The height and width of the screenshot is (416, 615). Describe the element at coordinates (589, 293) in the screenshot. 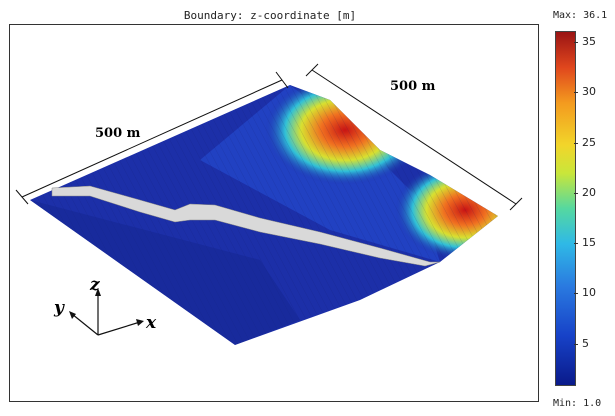

I see `colorbar-tick-label: 10` at that location.